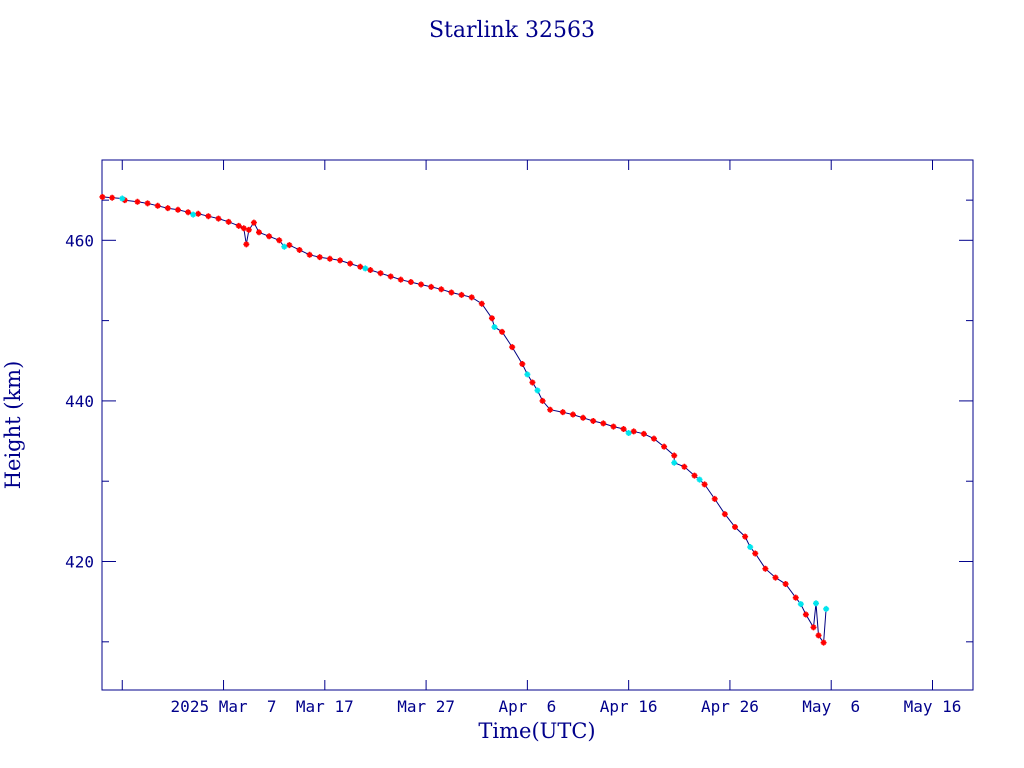  Describe the element at coordinates (224, 706) in the screenshot. I see `x-tick-label: 2025 Mar 7` at that location.